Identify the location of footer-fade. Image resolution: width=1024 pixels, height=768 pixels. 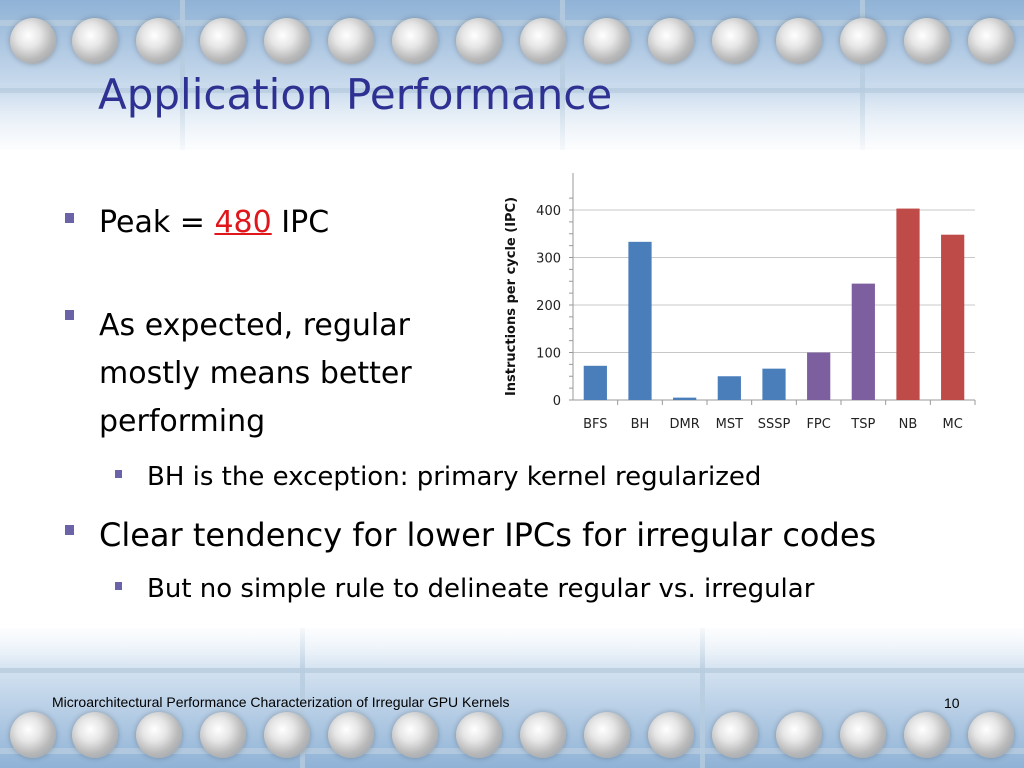
(512, 645).